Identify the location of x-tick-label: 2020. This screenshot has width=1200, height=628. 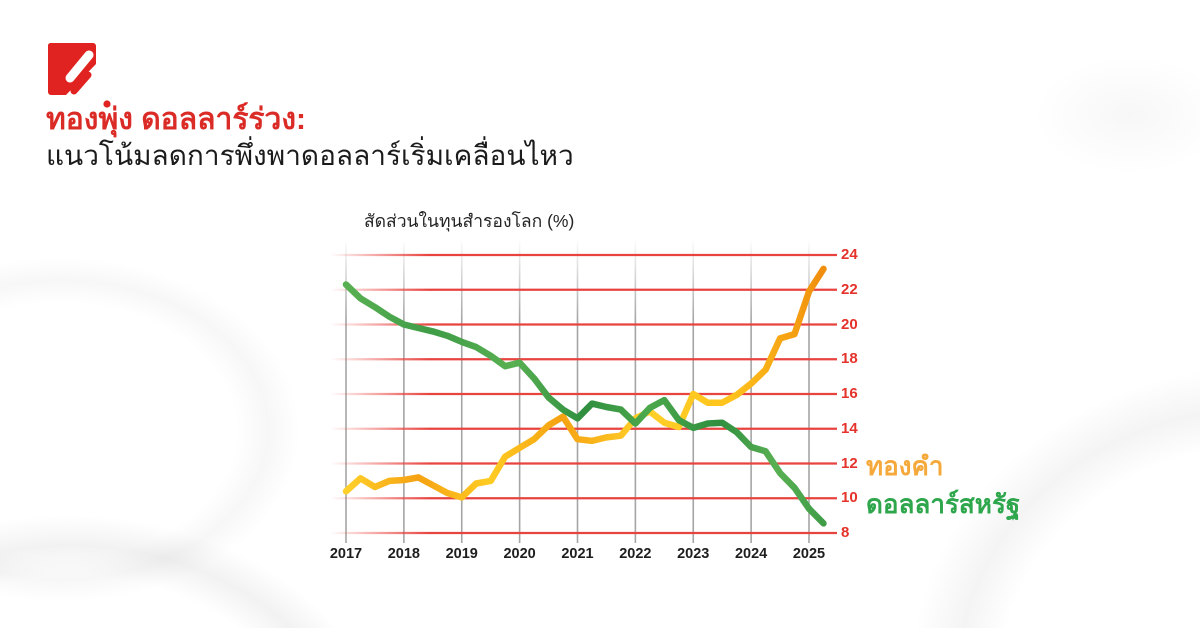
(519, 554).